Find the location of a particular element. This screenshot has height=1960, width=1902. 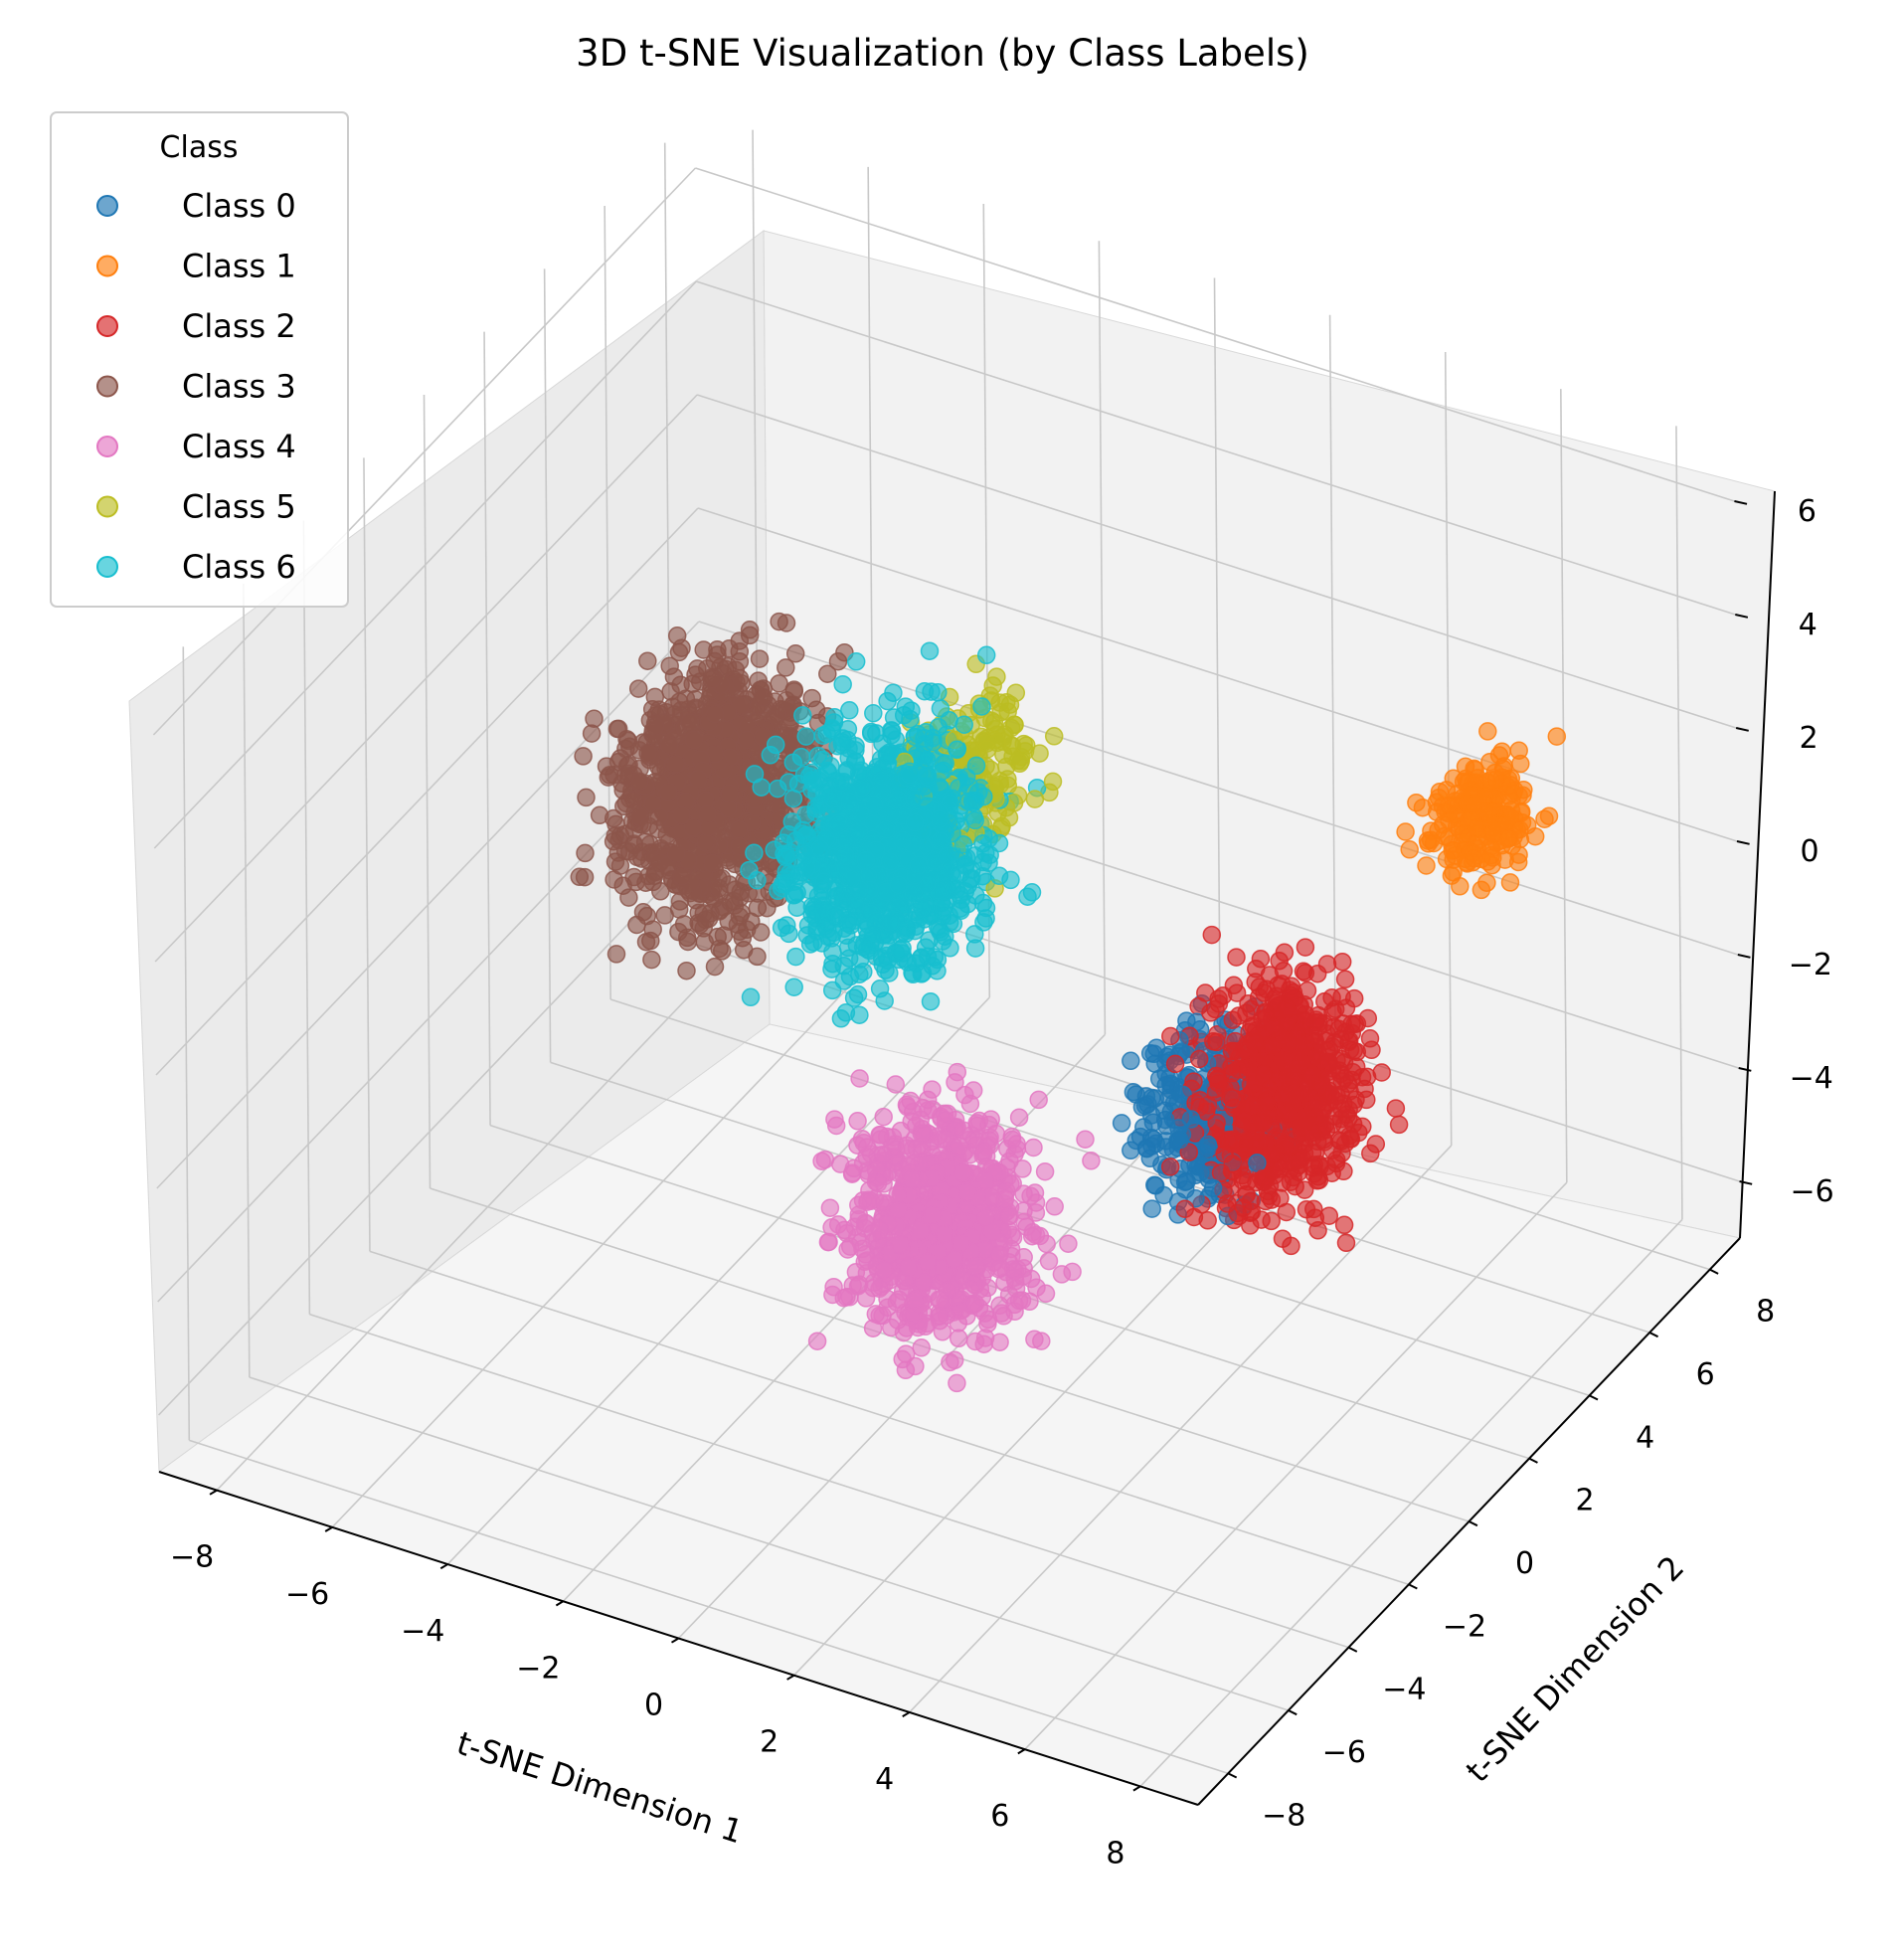

legend-label-class-4: Class 4 is located at coordinates (239, 446).